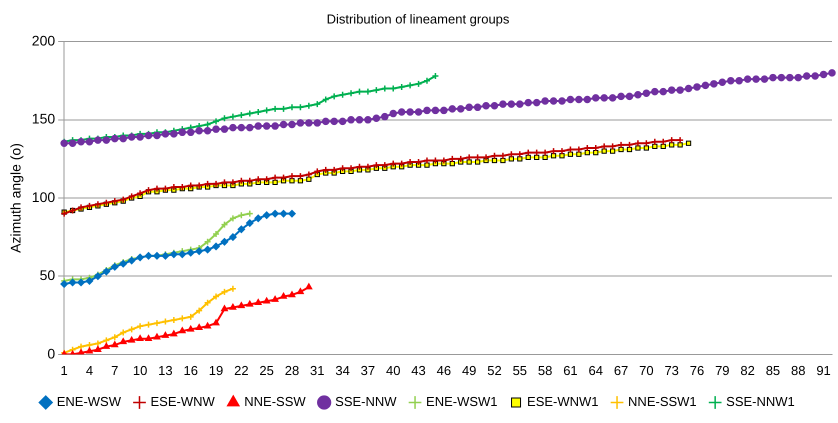 This screenshot has width=838, height=423. I want to click on y-tick-label: 150, so click(44, 118).